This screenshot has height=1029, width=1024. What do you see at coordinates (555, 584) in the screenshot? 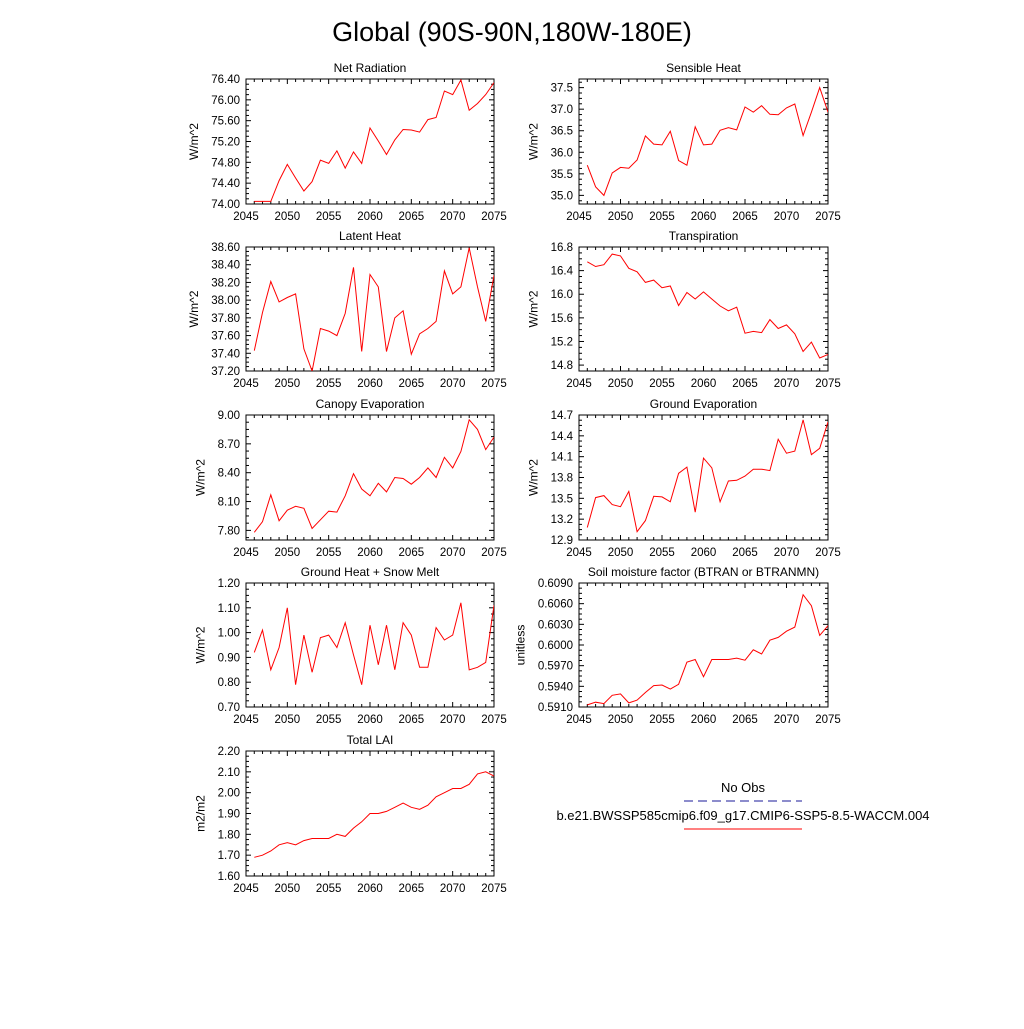
I see `y-tick-label: 0.6090` at bounding box center [555, 584].